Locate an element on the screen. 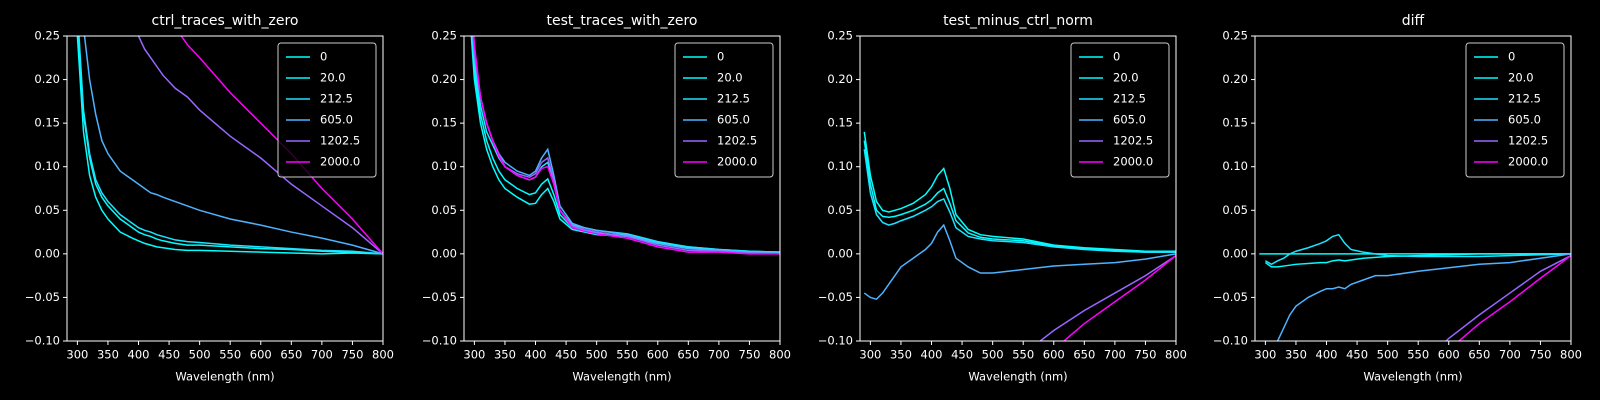 This screenshot has width=1600, height=400. subplot-title: diff is located at coordinates (1413, 21).